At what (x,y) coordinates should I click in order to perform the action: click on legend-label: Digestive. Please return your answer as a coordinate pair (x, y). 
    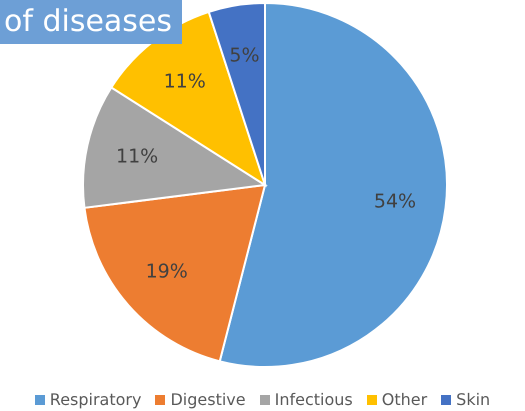
    Looking at the image, I should click on (207, 399).